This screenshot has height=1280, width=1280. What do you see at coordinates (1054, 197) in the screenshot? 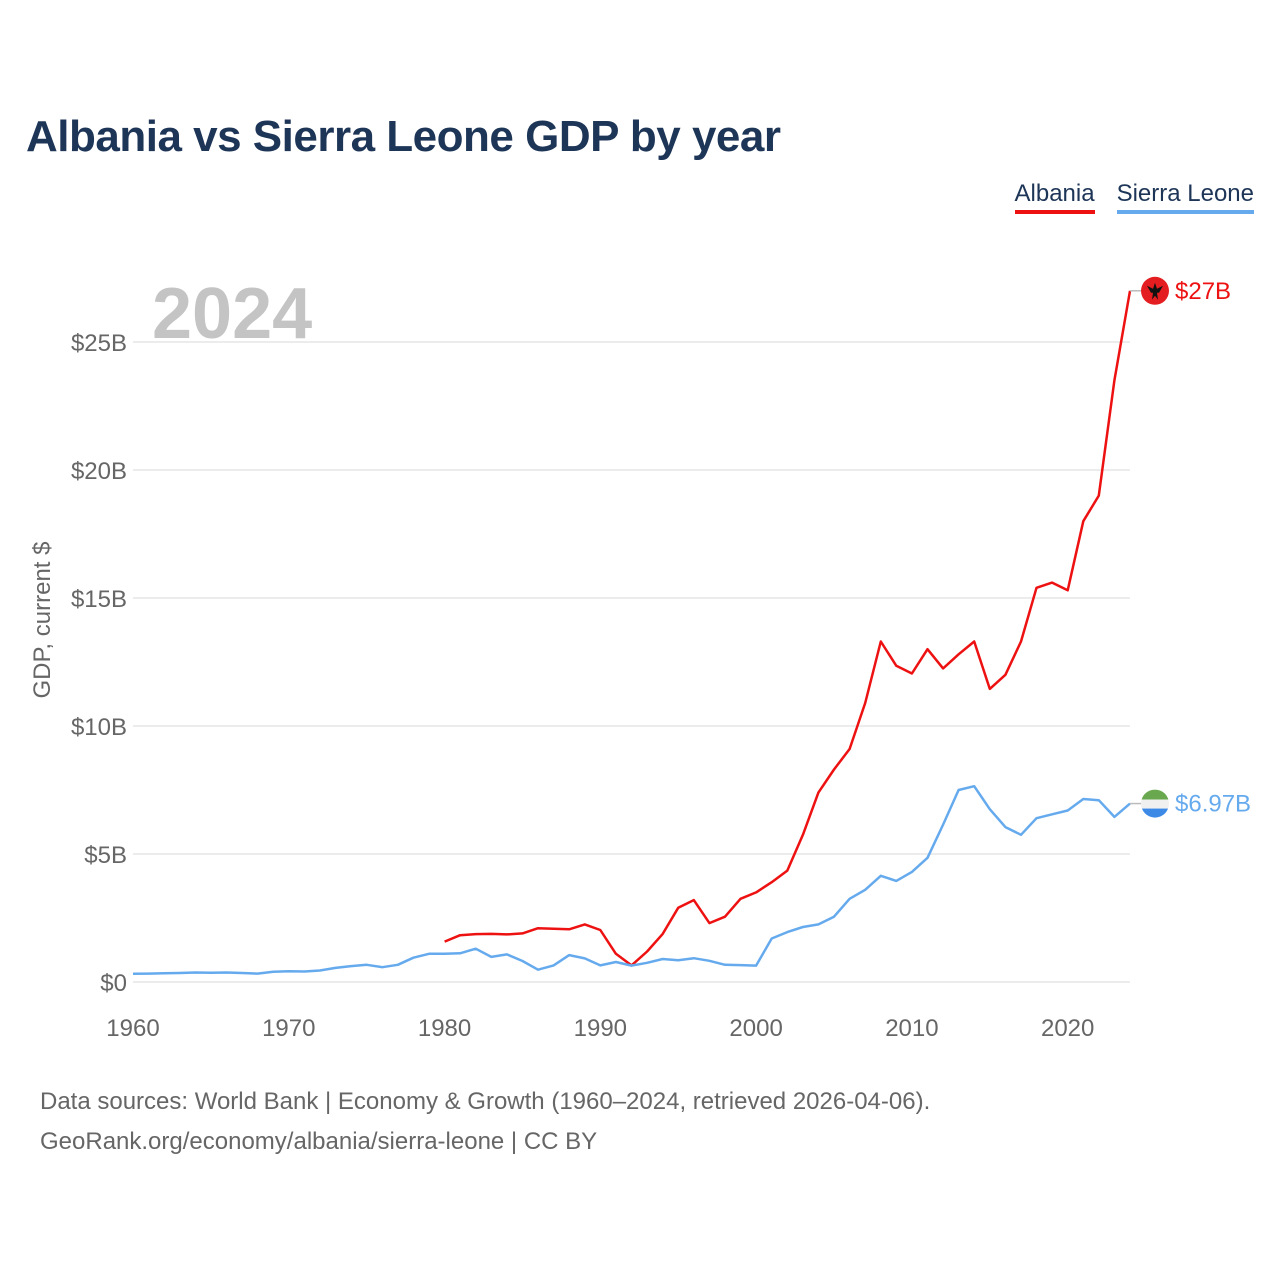
I see `legend-albania: Albania` at bounding box center [1054, 197].